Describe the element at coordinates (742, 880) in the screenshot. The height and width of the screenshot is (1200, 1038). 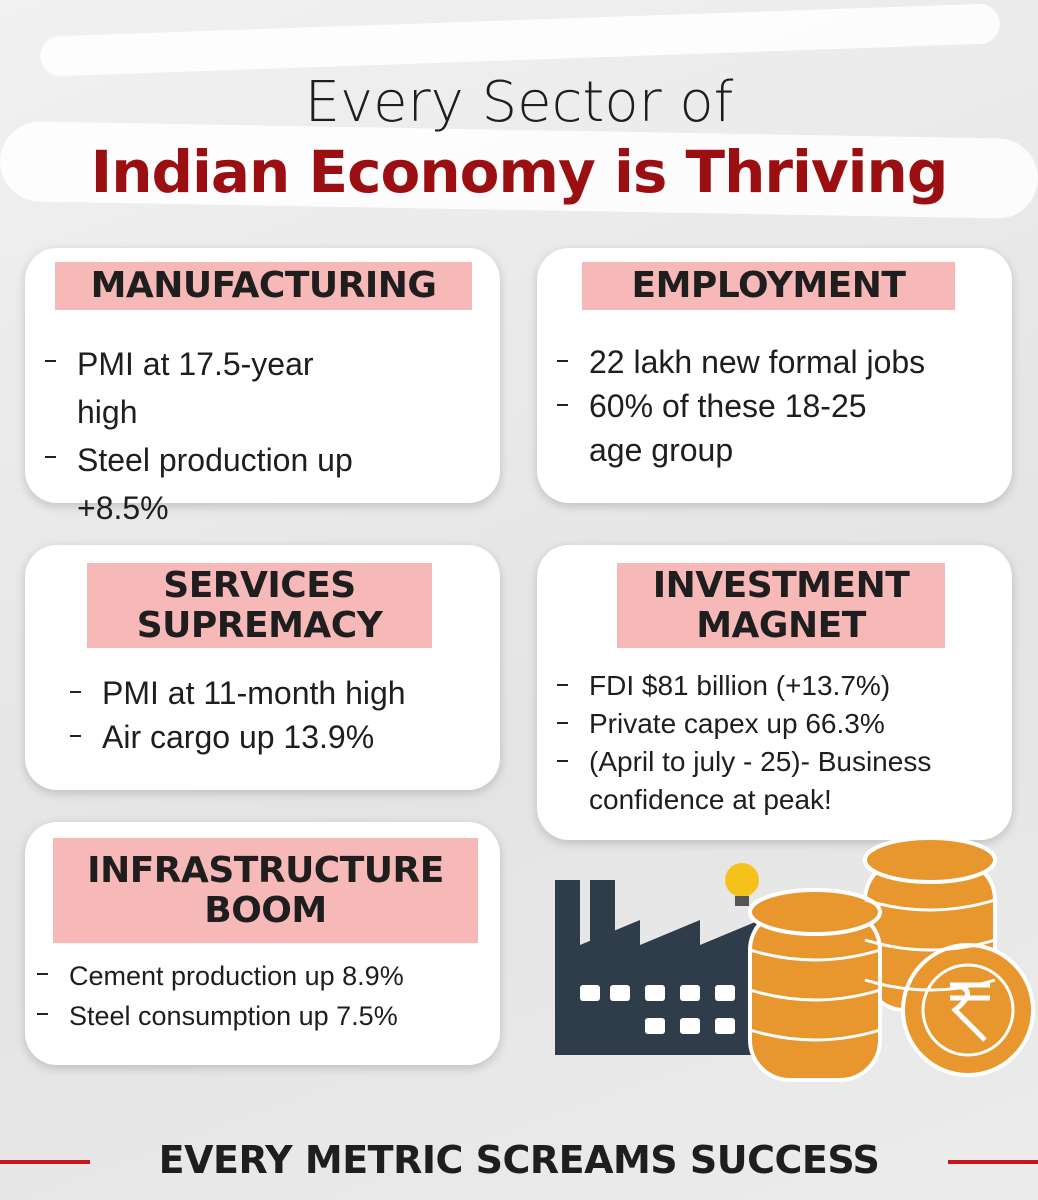
I see `bulb` at that location.